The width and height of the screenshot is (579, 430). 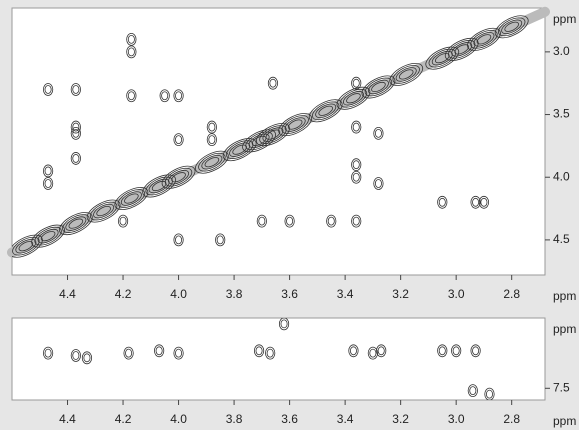 I want to click on x-tick-label: 4.0, so click(x=178, y=419).